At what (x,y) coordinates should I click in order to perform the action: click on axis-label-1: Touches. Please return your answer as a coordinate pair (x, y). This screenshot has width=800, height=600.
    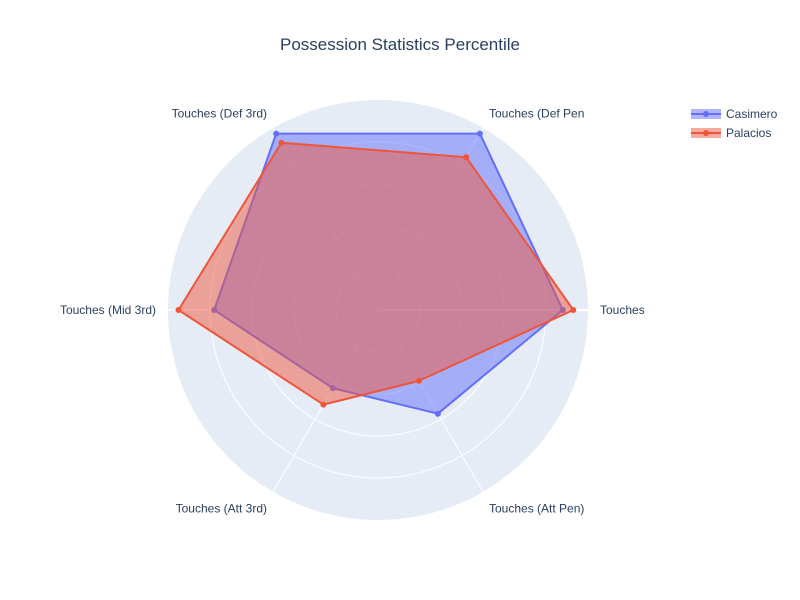
    Looking at the image, I should click on (622, 310).